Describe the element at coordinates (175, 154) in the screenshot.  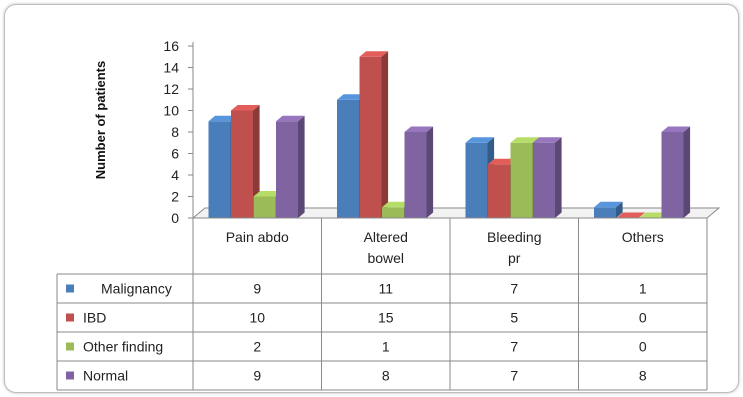
I see `y-tick-label: 6` at that location.